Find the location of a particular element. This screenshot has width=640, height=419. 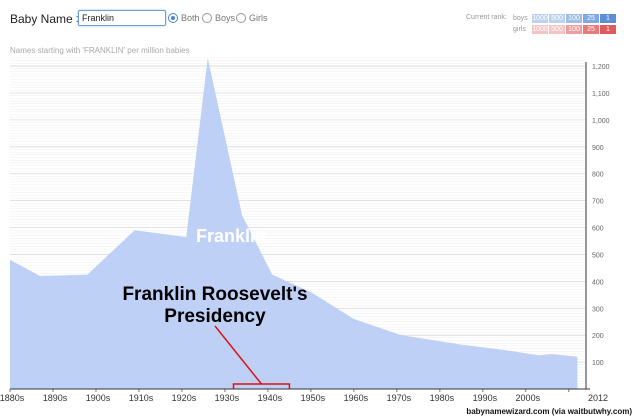

rank-cell-boys-500: 500 is located at coordinates (557, 18).